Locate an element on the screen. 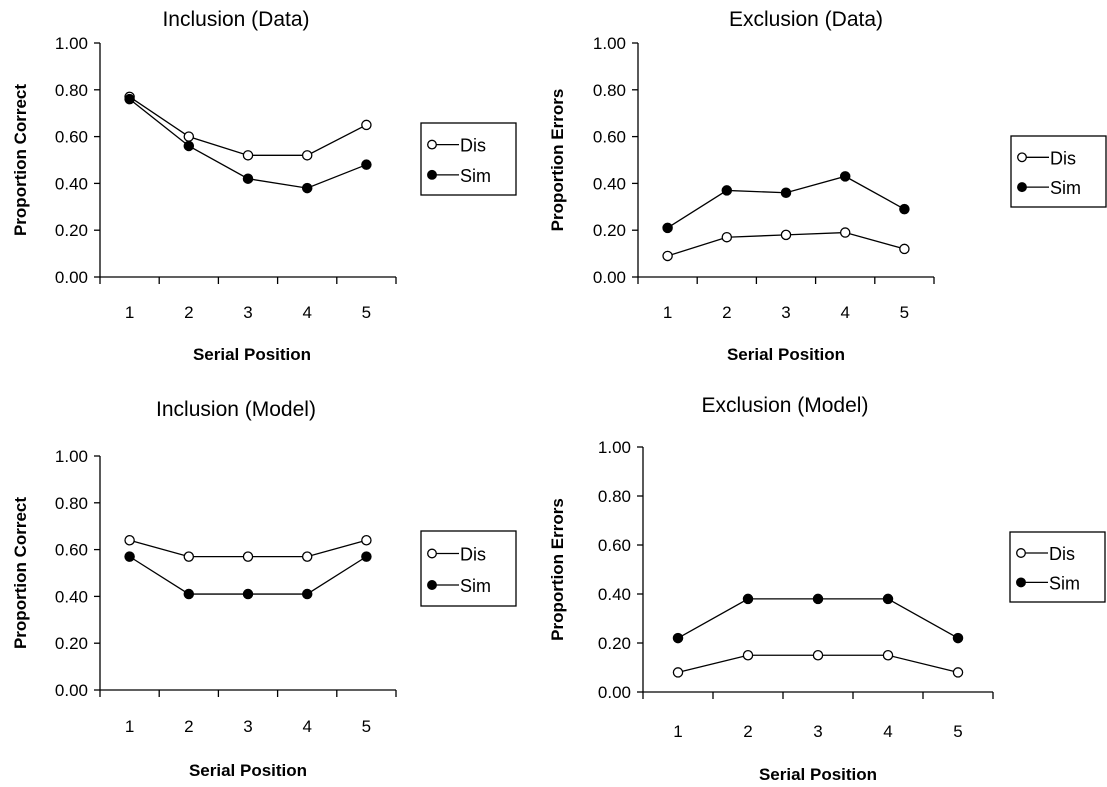 The width and height of the screenshot is (1107, 787). y-tick-label: 0.80 is located at coordinates (71, 90).